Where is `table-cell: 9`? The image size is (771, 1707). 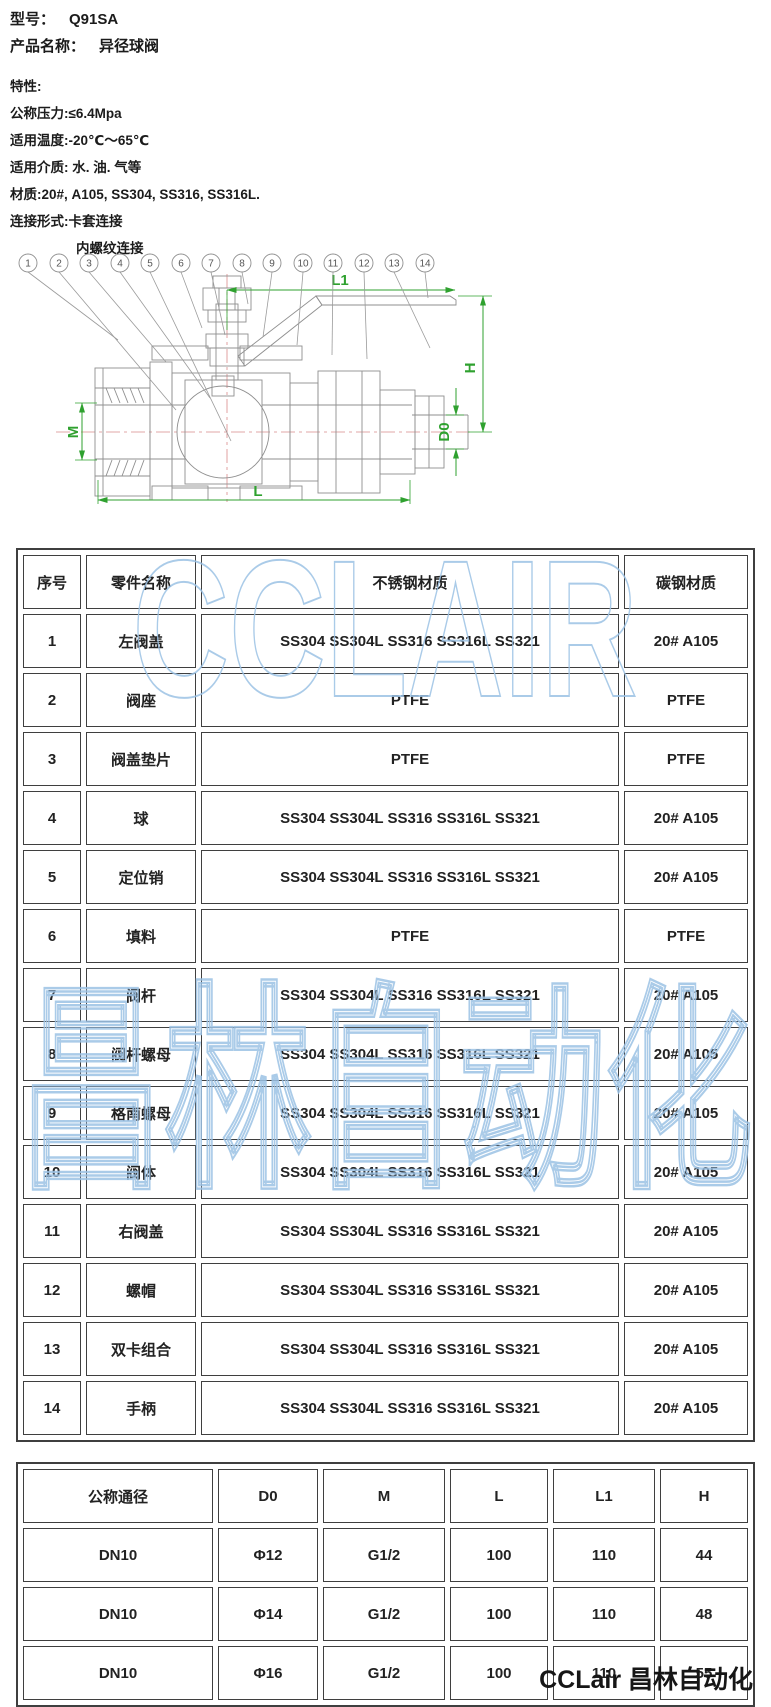
table-cell: 9 is located at coordinates (52, 1113).